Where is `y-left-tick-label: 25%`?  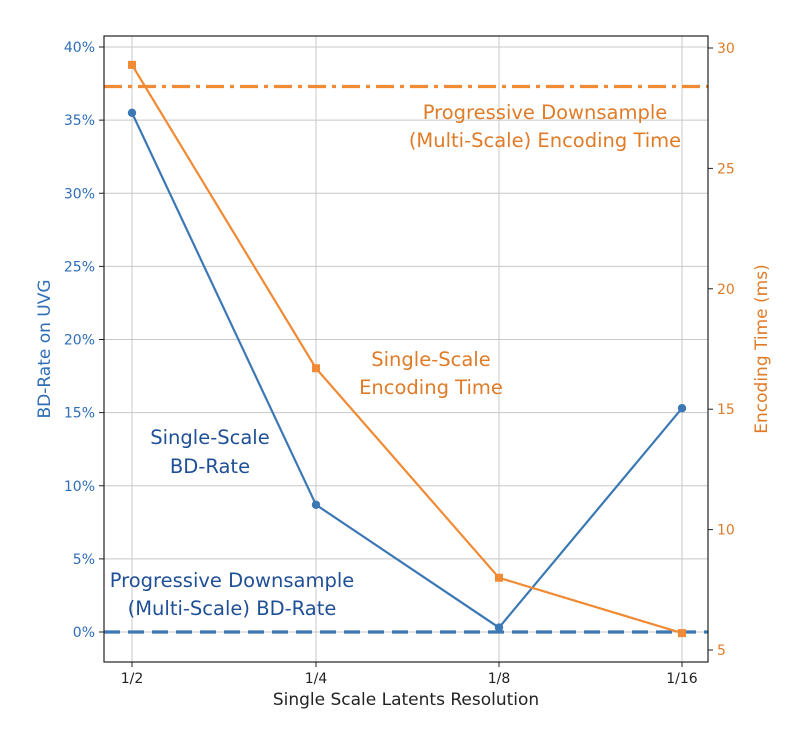 y-left-tick-label: 25% is located at coordinates (79, 267).